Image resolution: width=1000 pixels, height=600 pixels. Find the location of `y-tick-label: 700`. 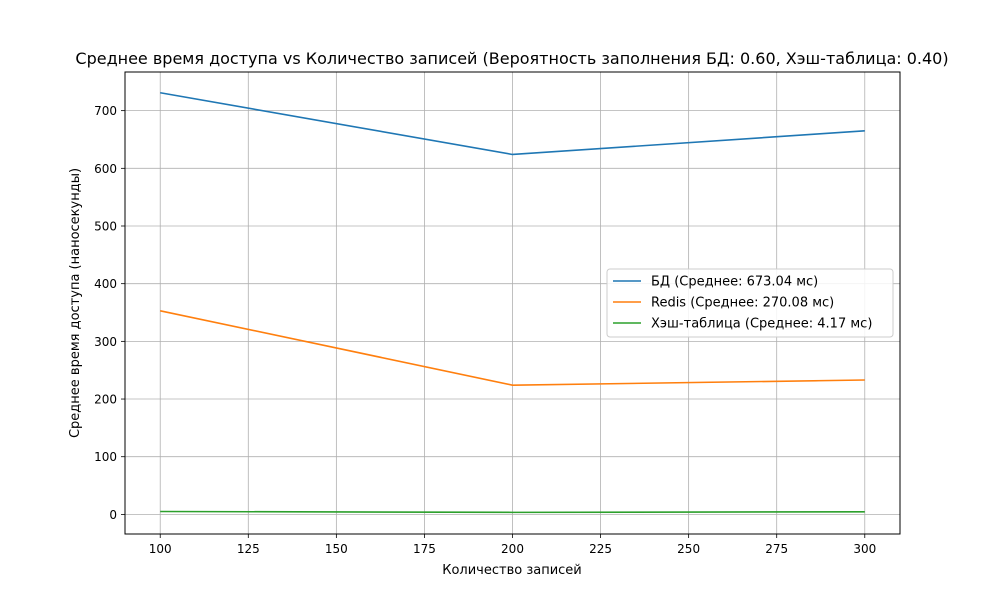

y-tick-label: 700 is located at coordinates (105, 111).